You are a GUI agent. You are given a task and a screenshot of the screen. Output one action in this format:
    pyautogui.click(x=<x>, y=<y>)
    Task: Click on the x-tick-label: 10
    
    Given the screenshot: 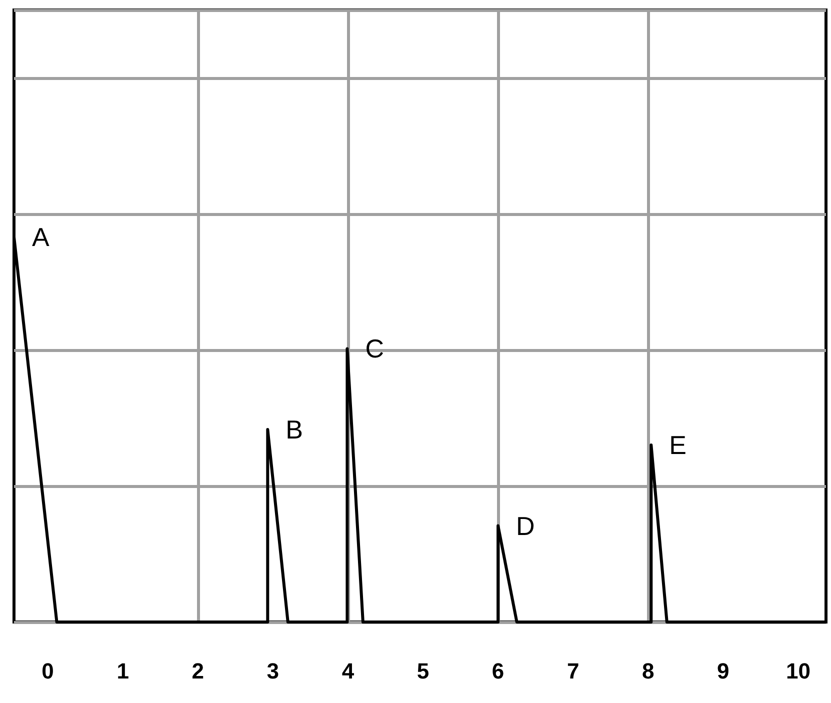 What is the action you would take?
    pyautogui.click(x=798, y=671)
    